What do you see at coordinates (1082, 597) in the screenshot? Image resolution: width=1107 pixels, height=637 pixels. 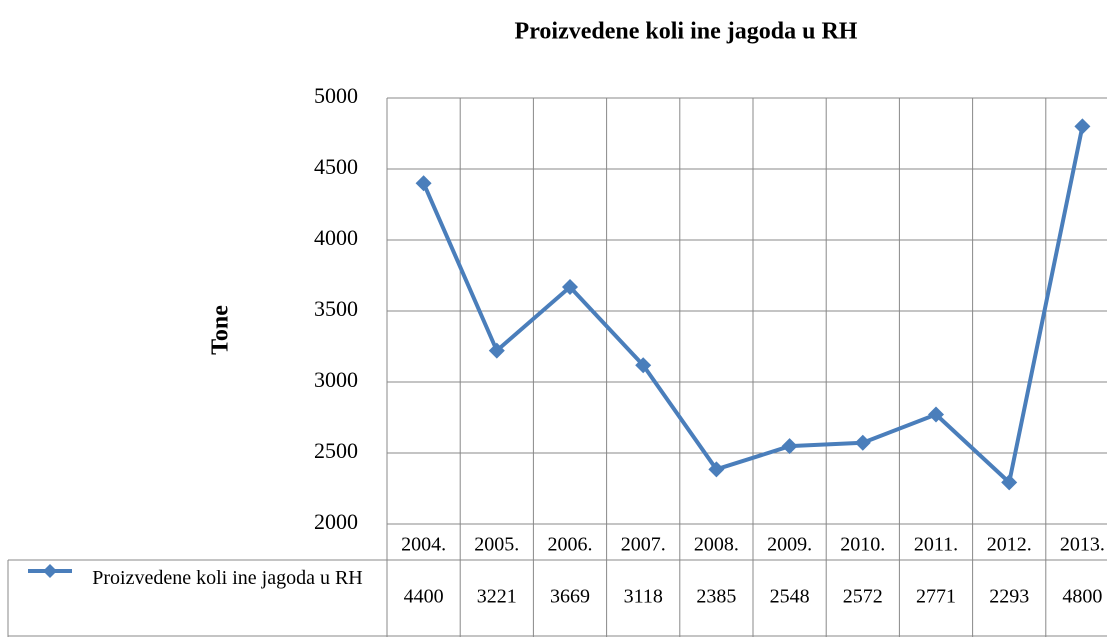 I see `table-value: 4800` at bounding box center [1082, 597].